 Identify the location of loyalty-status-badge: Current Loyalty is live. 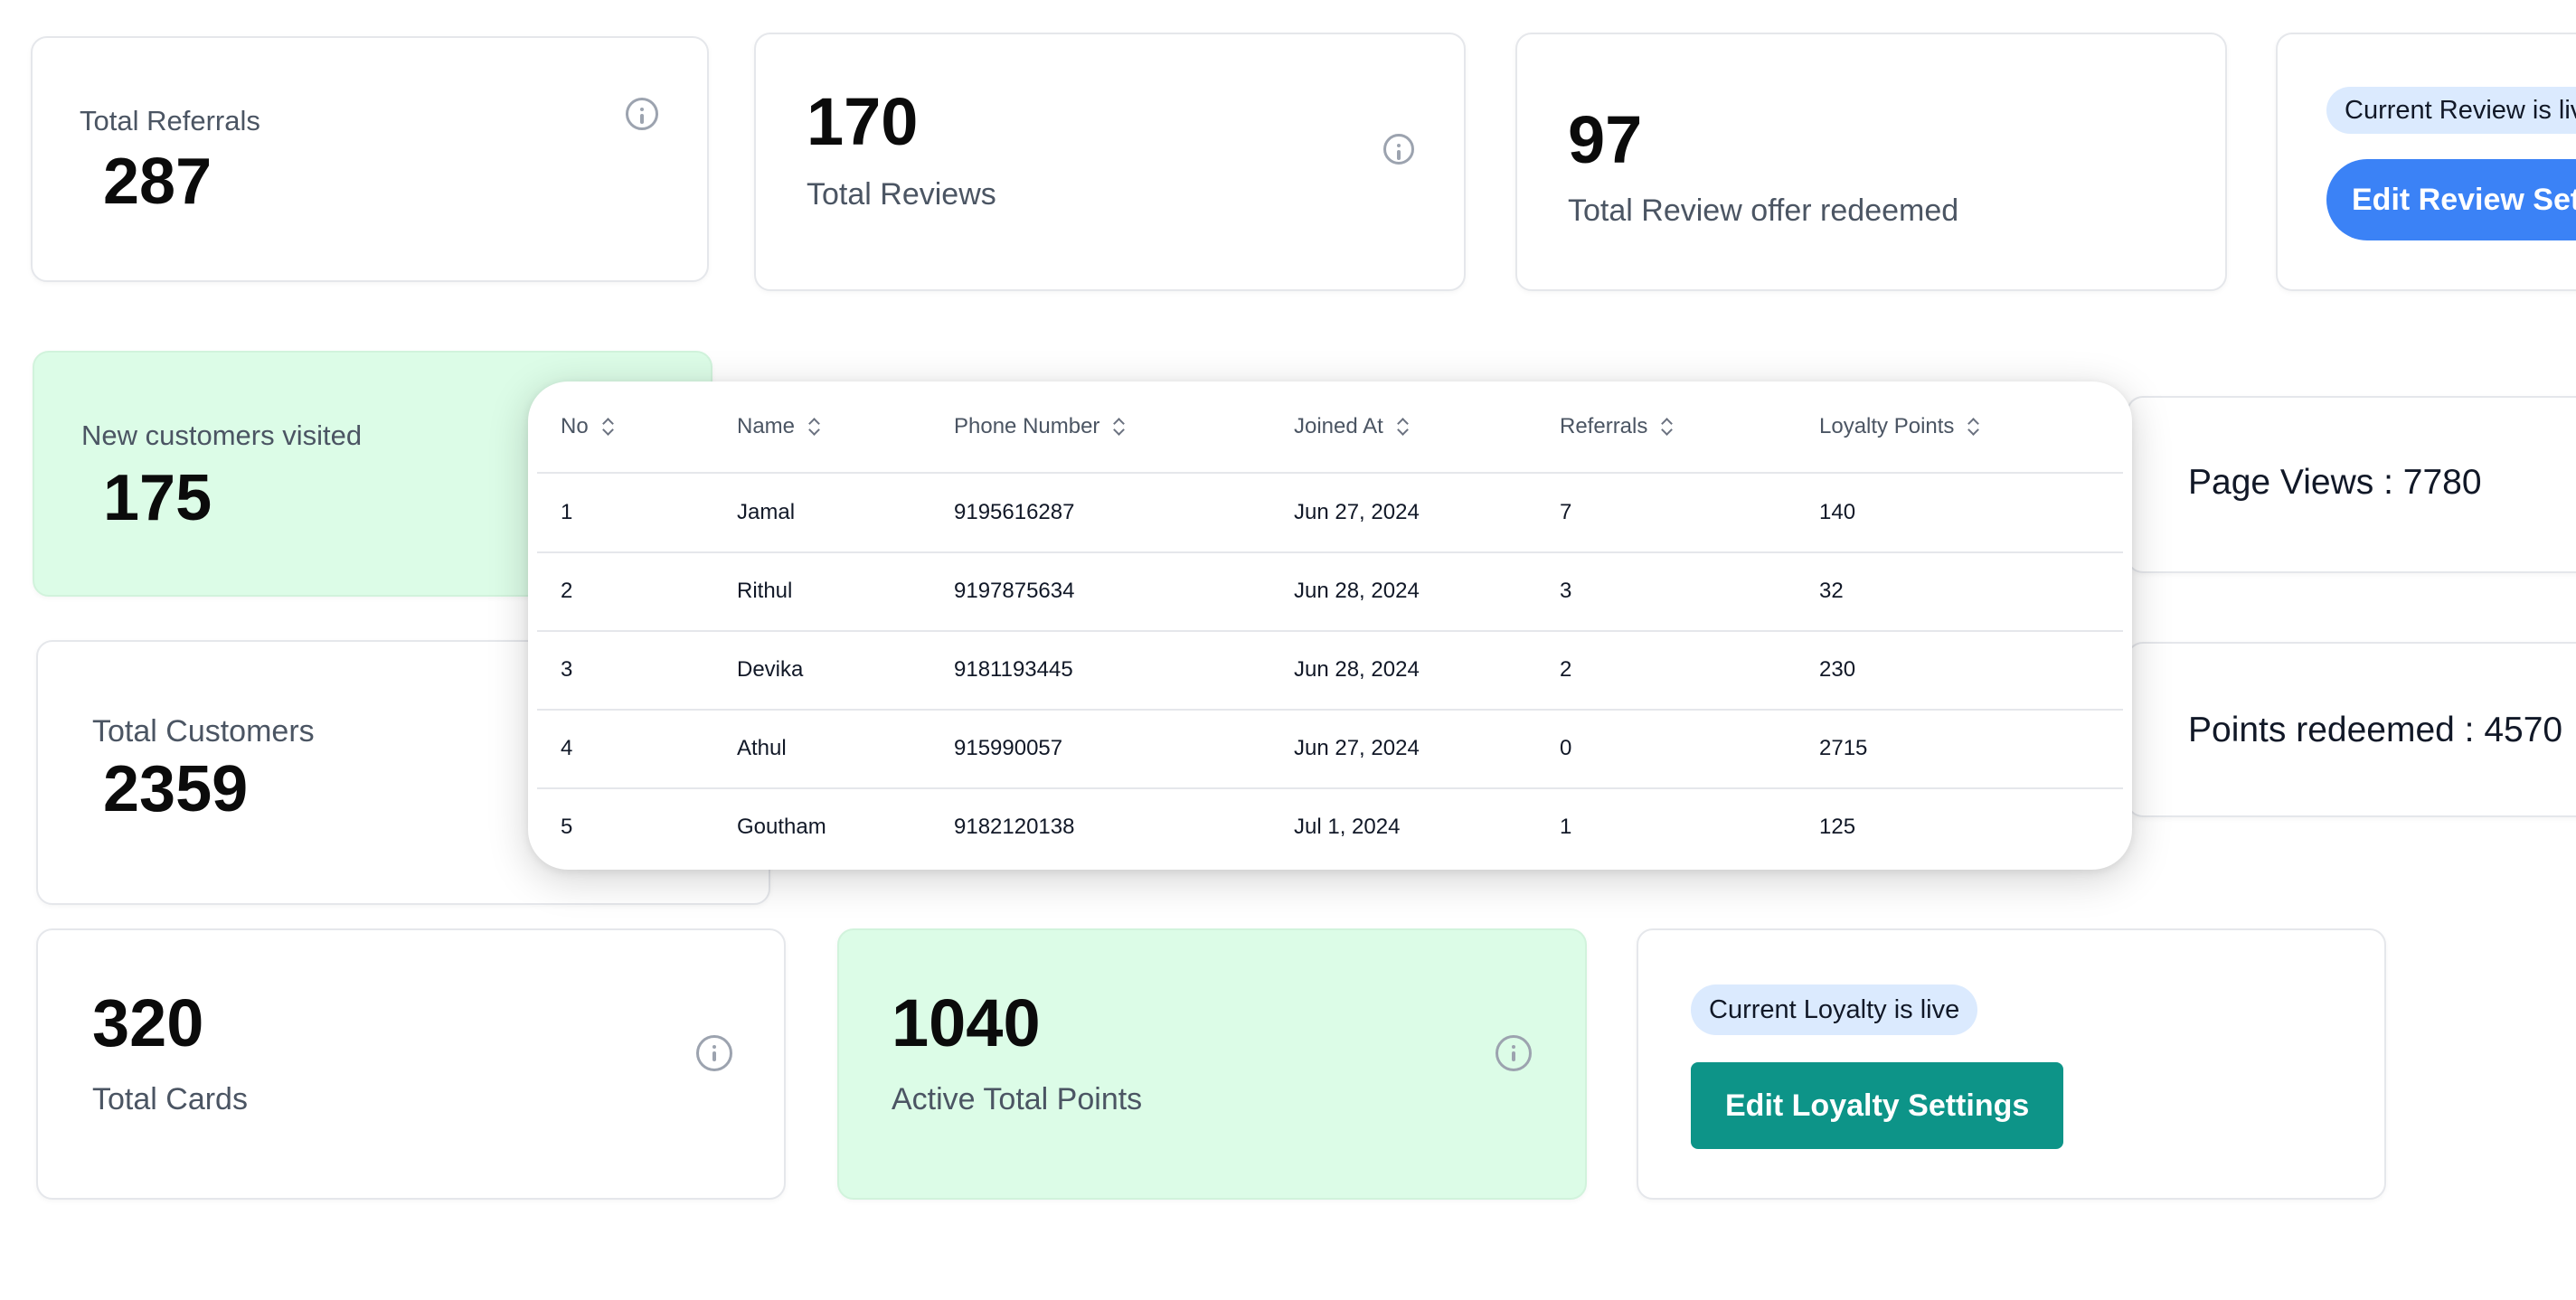
(1834, 1009).